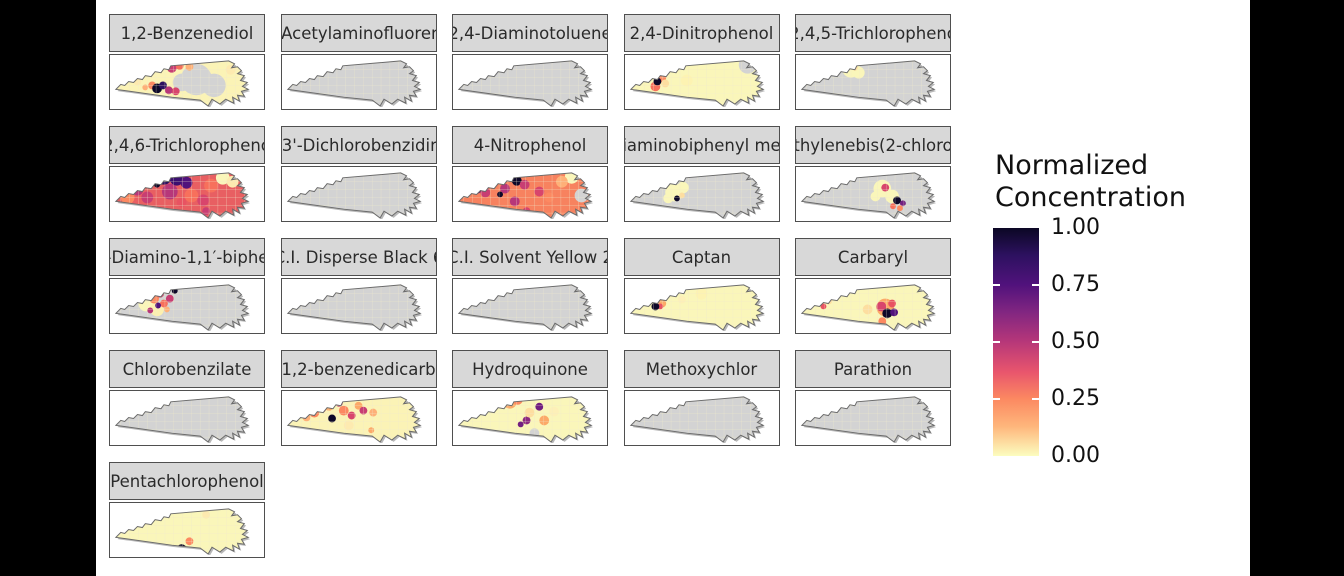 The width and height of the screenshot is (1344, 576). I want to click on facet: -Acetylaminofluoren, so click(358, 62).